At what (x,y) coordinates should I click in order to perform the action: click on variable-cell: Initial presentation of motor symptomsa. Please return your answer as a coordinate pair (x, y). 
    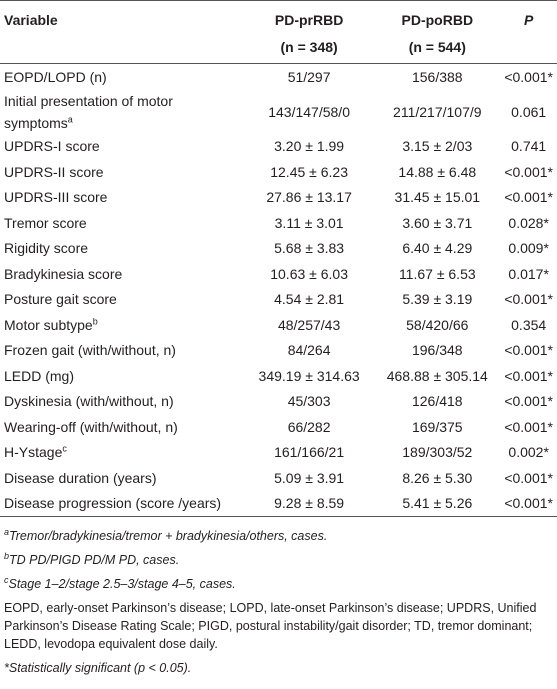
    Looking at the image, I should click on (122, 112).